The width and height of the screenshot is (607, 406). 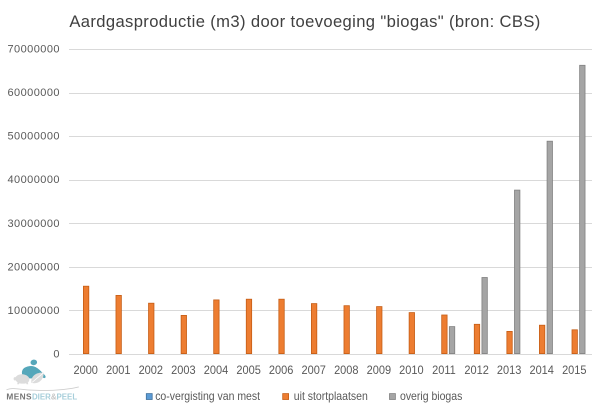 What do you see at coordinates (33, 93) in the screenshot?
I see `svg-text: 60000000` at bounding box center [33, 93].